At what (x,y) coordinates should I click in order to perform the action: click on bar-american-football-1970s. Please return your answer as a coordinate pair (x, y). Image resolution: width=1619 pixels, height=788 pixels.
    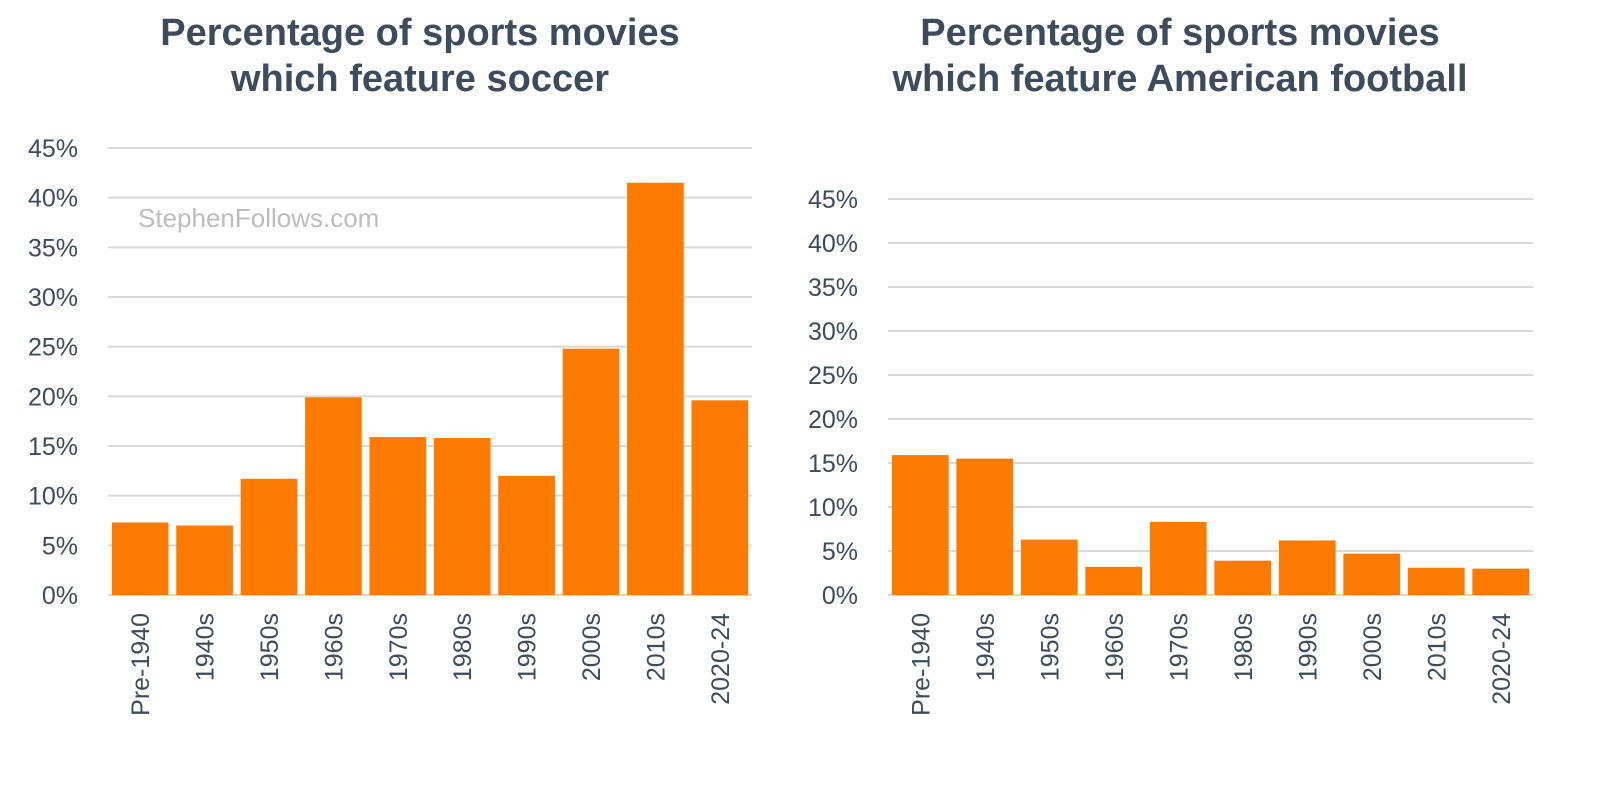
    Looking at the image, I should click on (1178, 558).